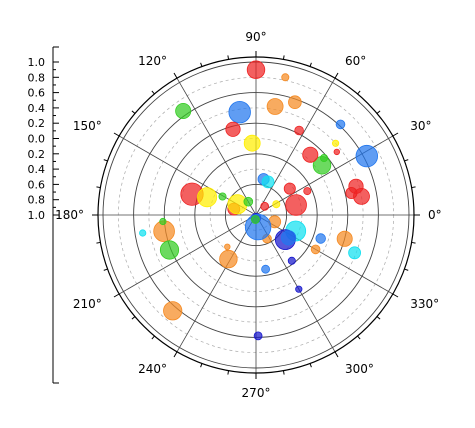  Describe the element at coordinates (435, 215) in the screenshot. I see `angle-label: 0°` at that location.